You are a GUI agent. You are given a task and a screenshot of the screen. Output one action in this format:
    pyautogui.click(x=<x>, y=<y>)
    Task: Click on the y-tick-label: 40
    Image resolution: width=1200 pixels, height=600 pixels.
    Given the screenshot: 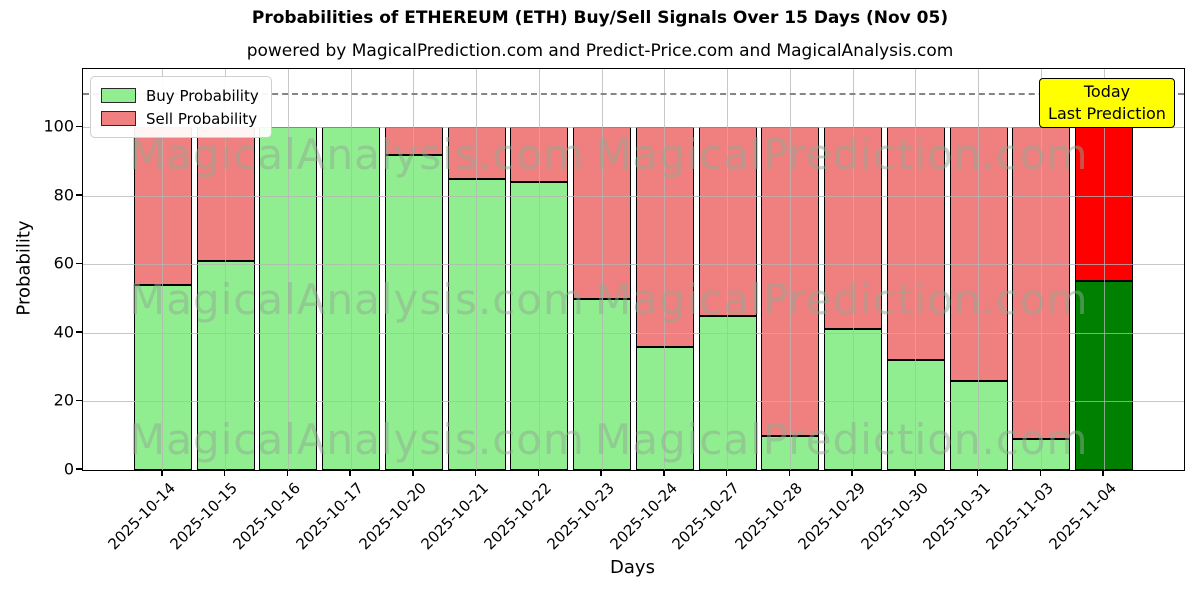 What is the action you would take?
    pyautogui.click(x=63, y=332)
    